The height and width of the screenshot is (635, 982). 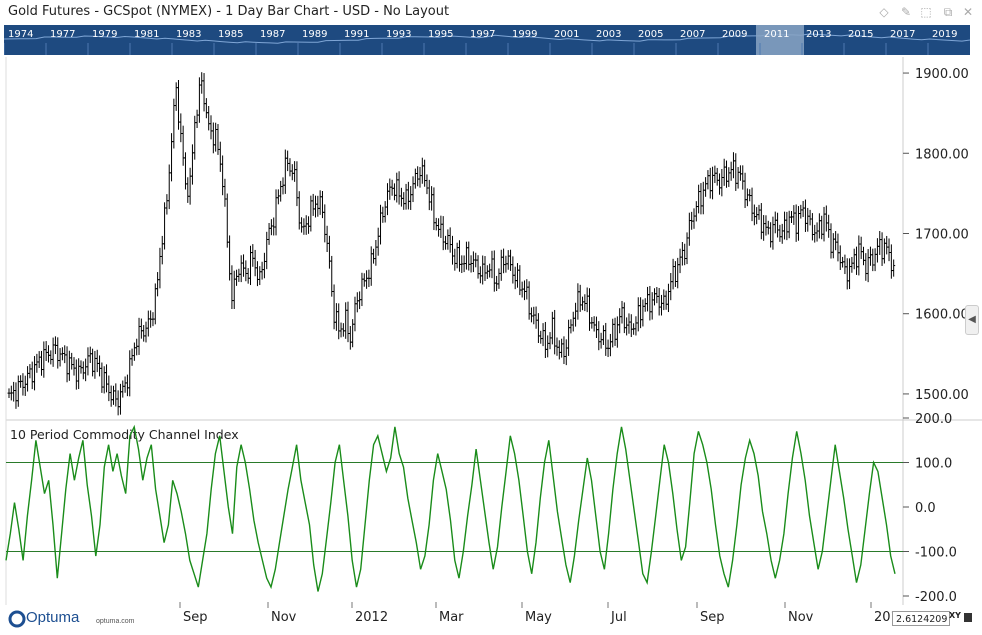 What do you see at coordinates (20, 34) in the screenshot?
I see `timeline-year-label: 1974` at bounding box center [20, 34].